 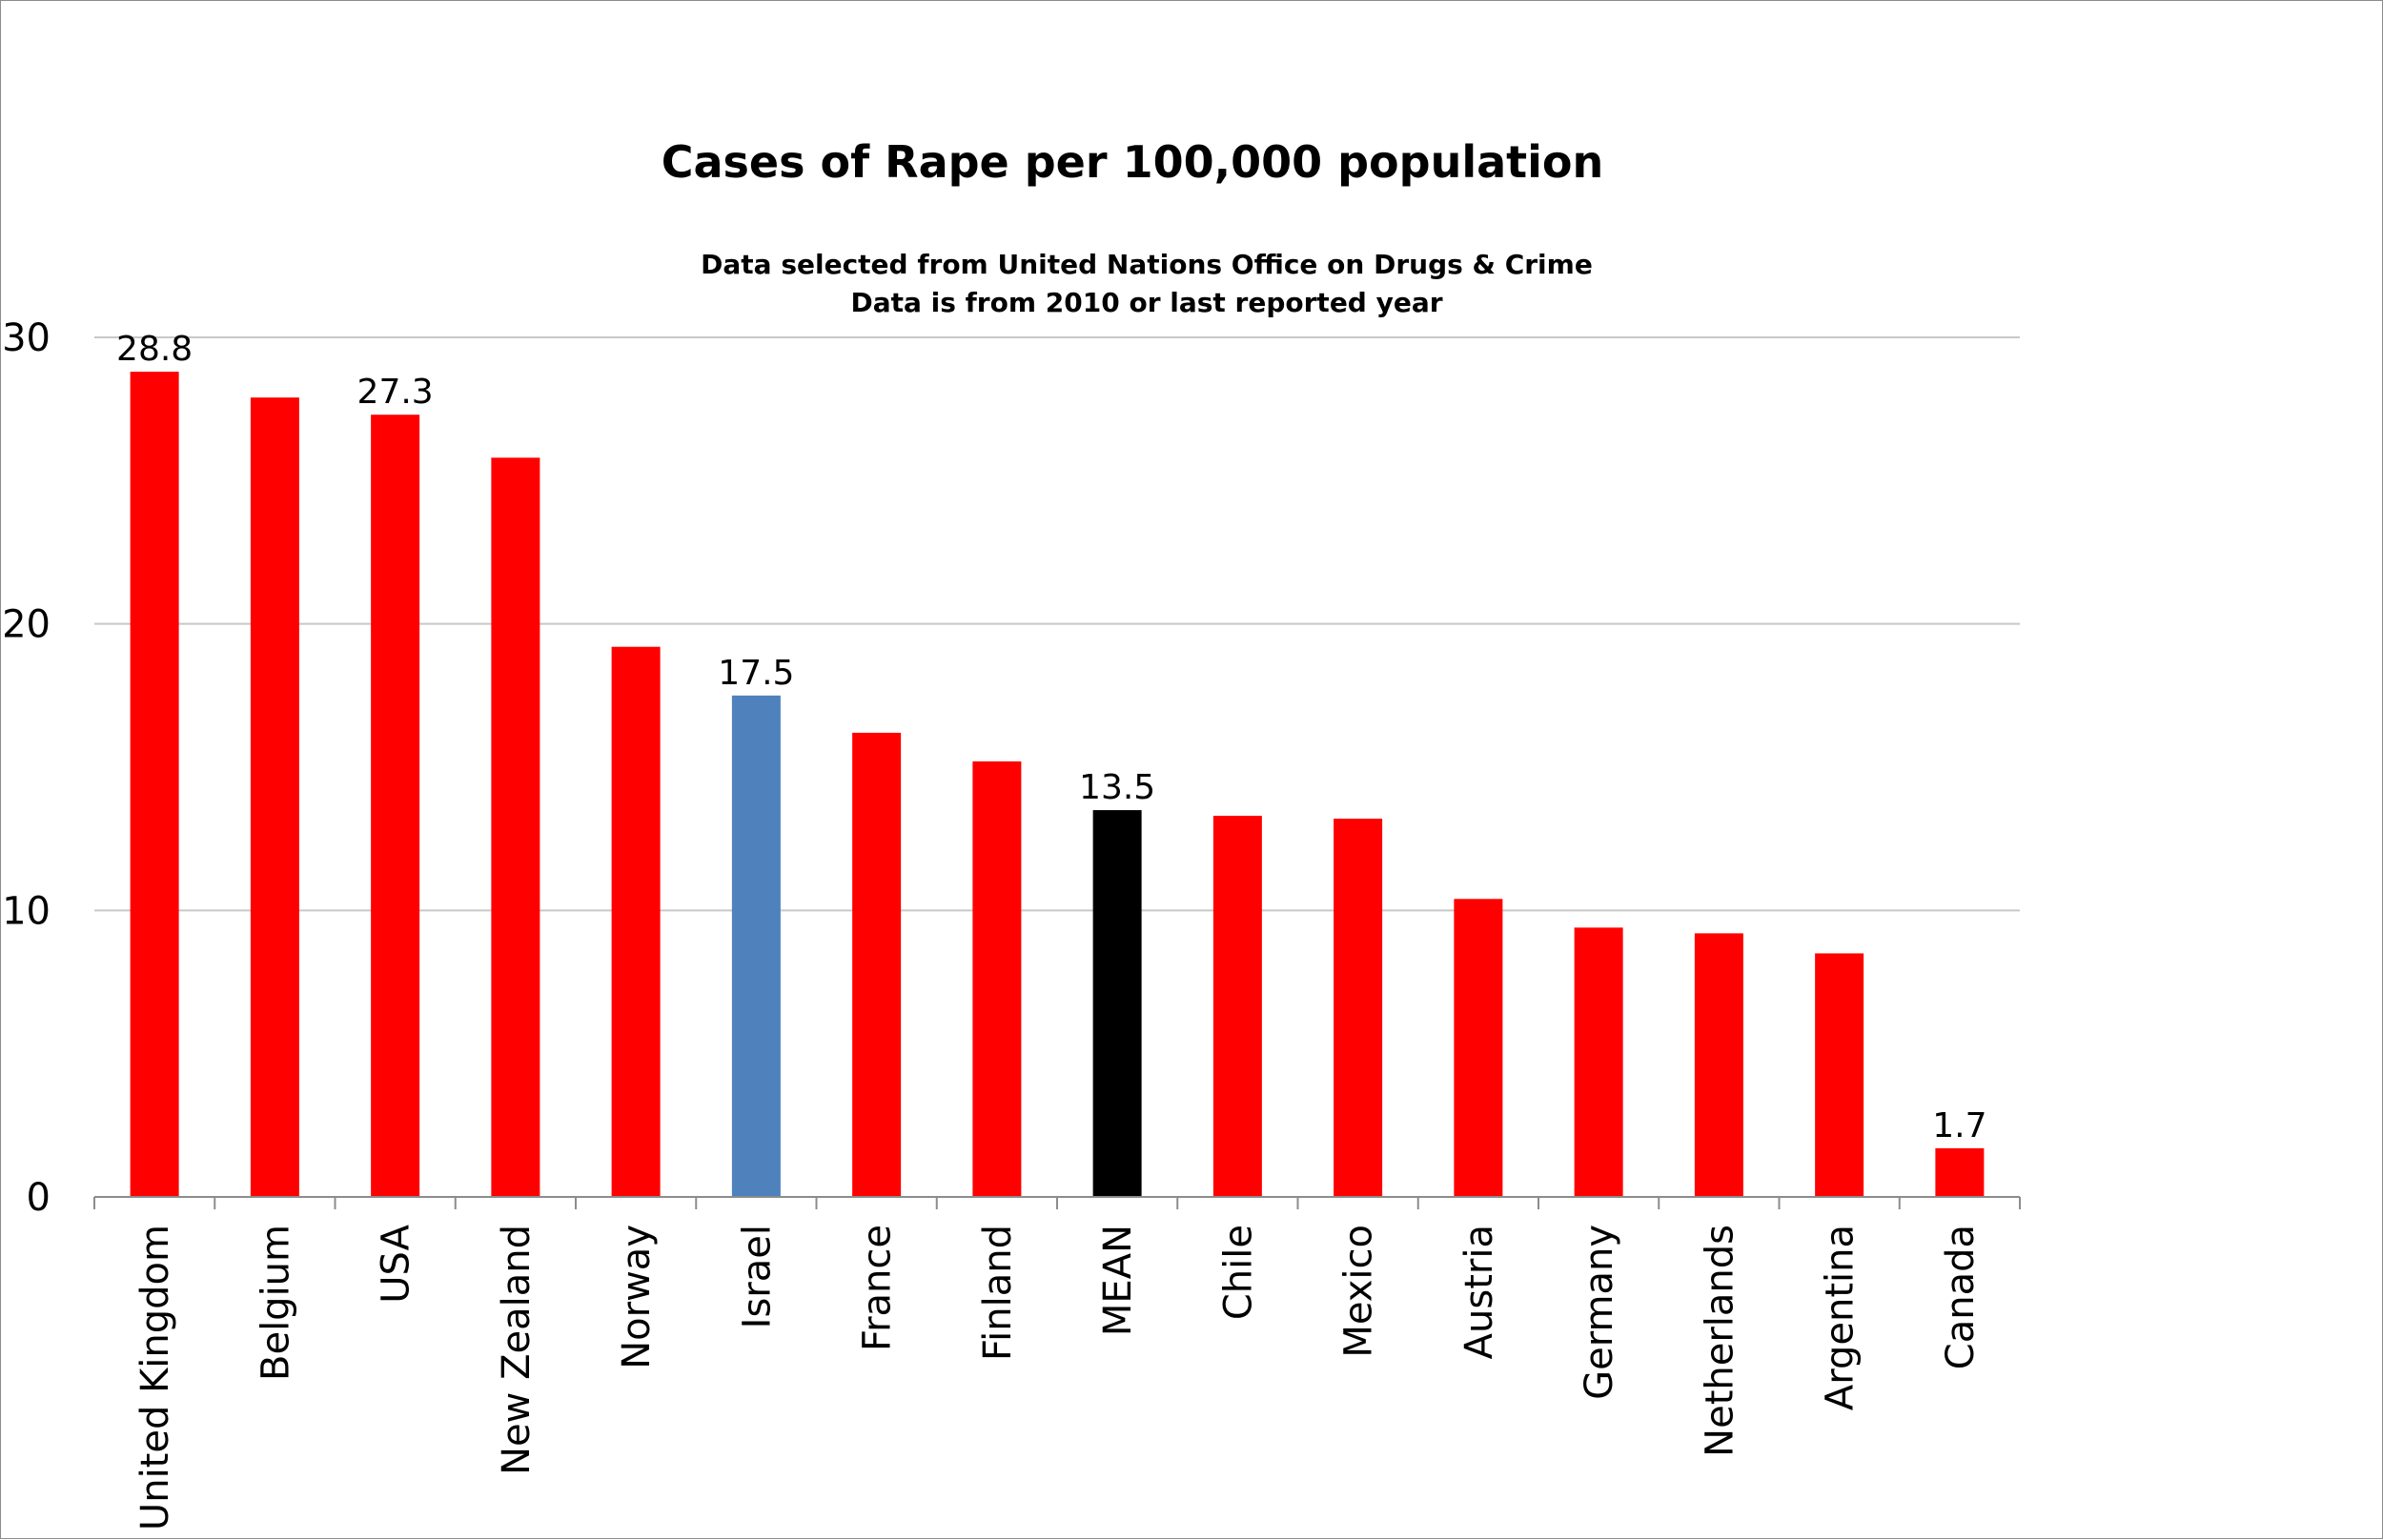 I want to click on x-tick-label-belgium: Belgium, so click(x=276, y=1303).